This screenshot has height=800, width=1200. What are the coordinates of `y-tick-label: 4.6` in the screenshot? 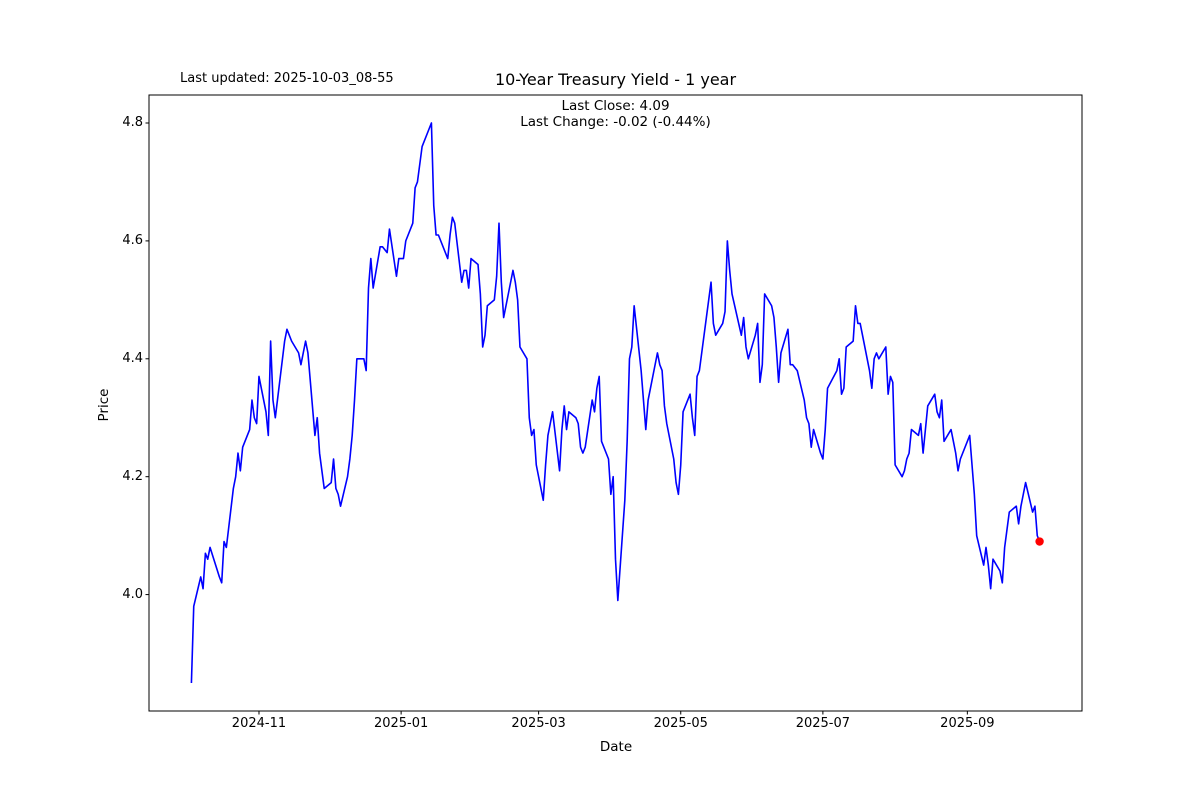 It's located at (132, 240).